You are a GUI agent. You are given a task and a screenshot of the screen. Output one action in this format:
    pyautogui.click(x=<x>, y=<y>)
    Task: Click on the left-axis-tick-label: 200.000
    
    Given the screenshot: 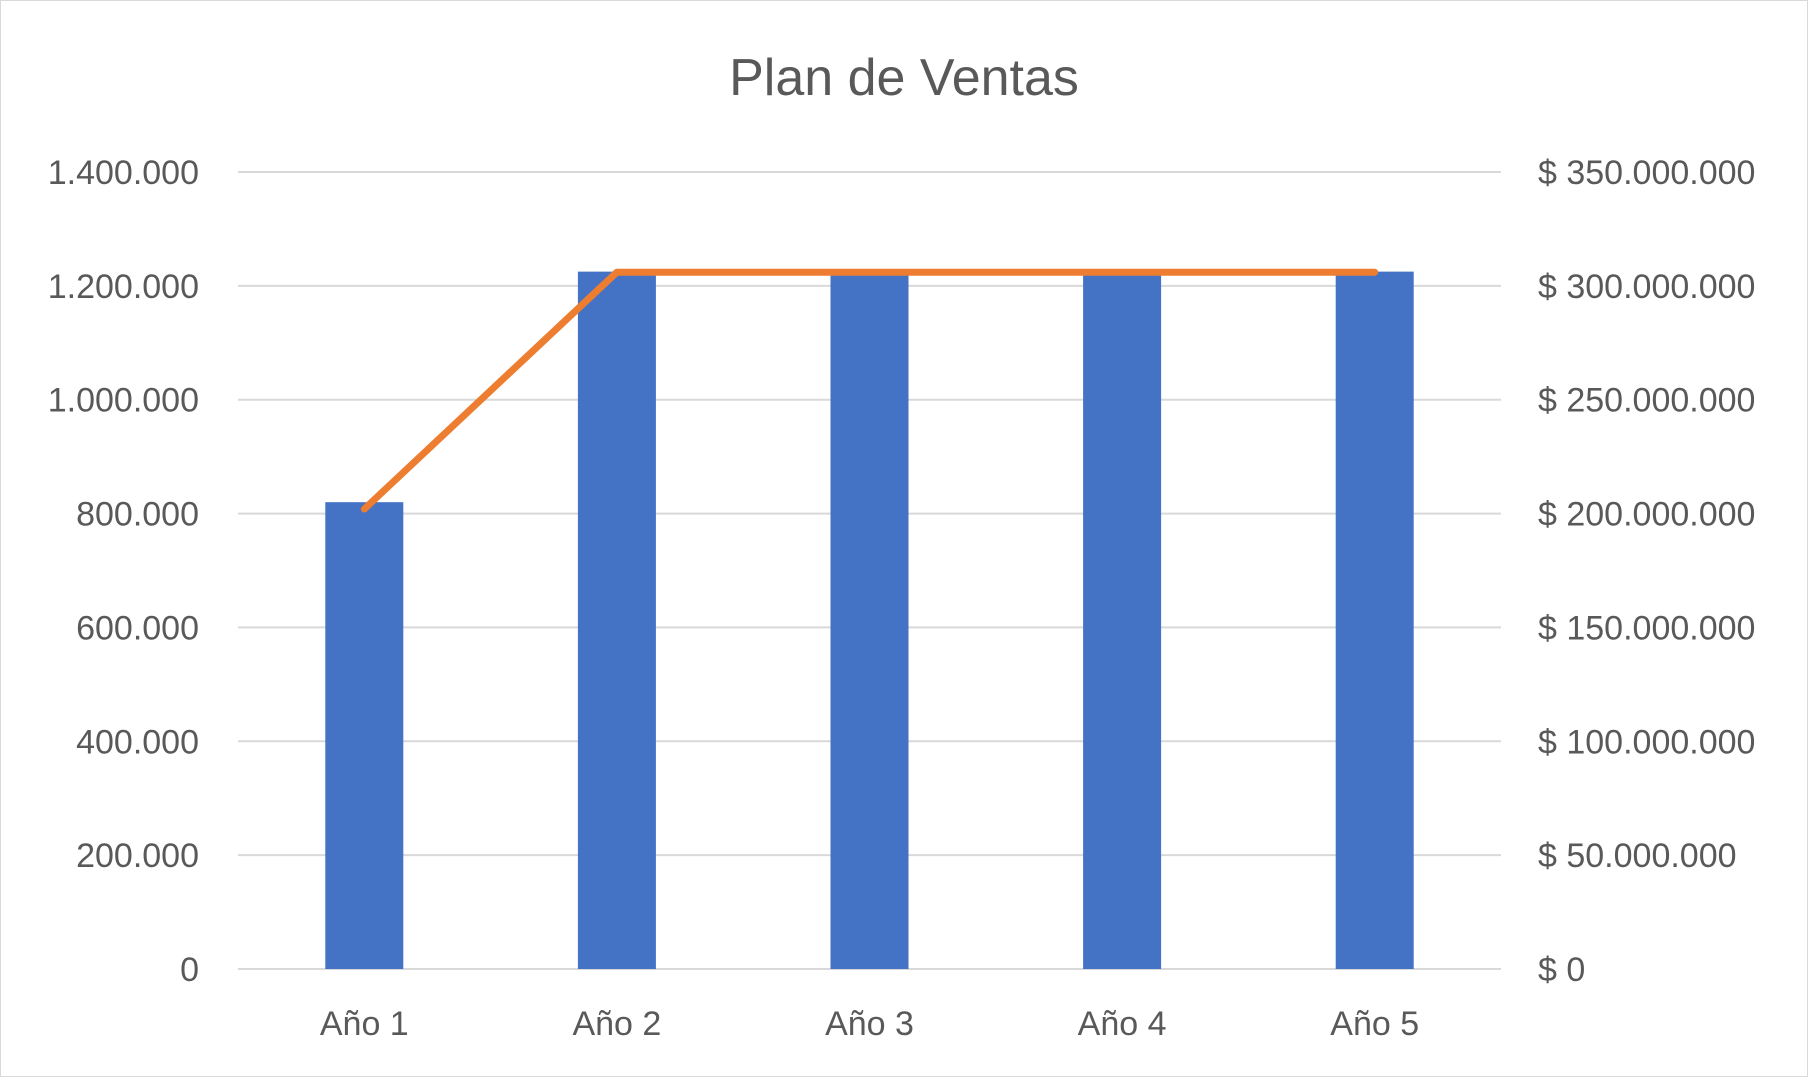 What is the action you would take?
    pyautogui.click(x=137, y=856)
    